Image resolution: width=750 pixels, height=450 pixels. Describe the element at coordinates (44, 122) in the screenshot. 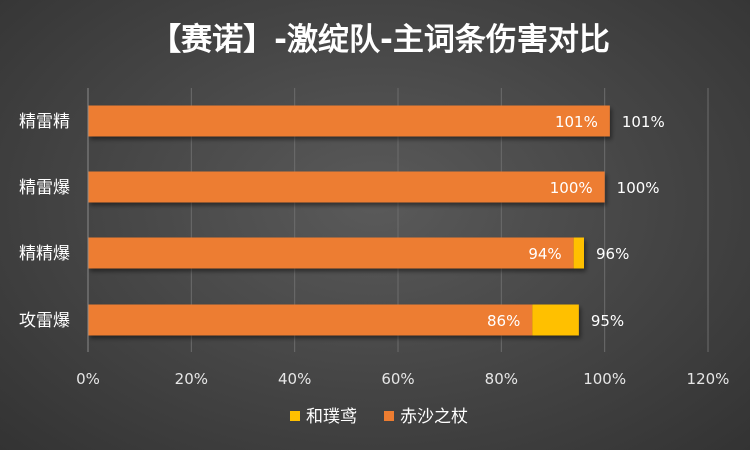

I see `category-label: 精雷精` at that location.